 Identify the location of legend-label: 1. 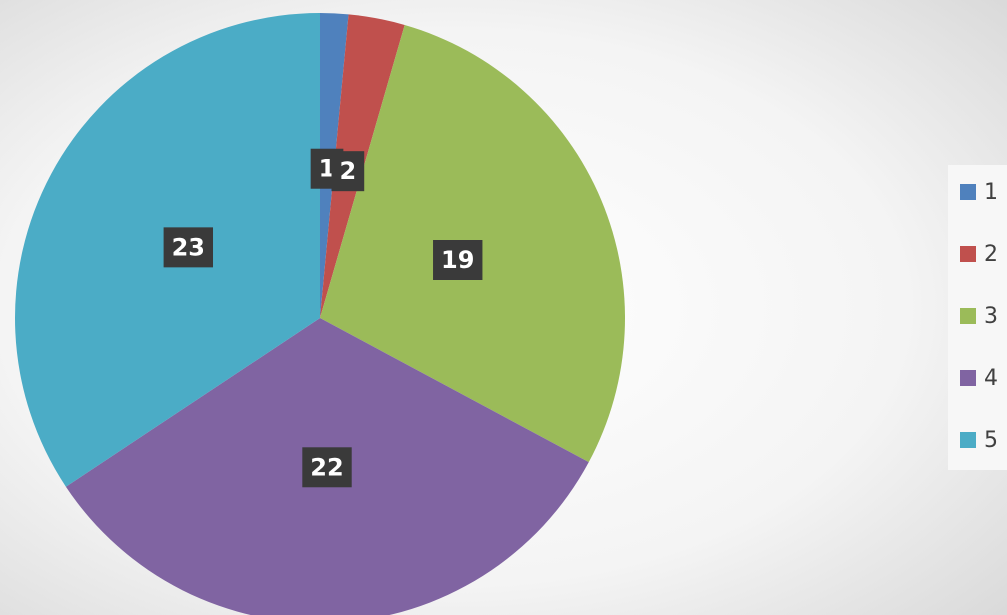
(991, 192).